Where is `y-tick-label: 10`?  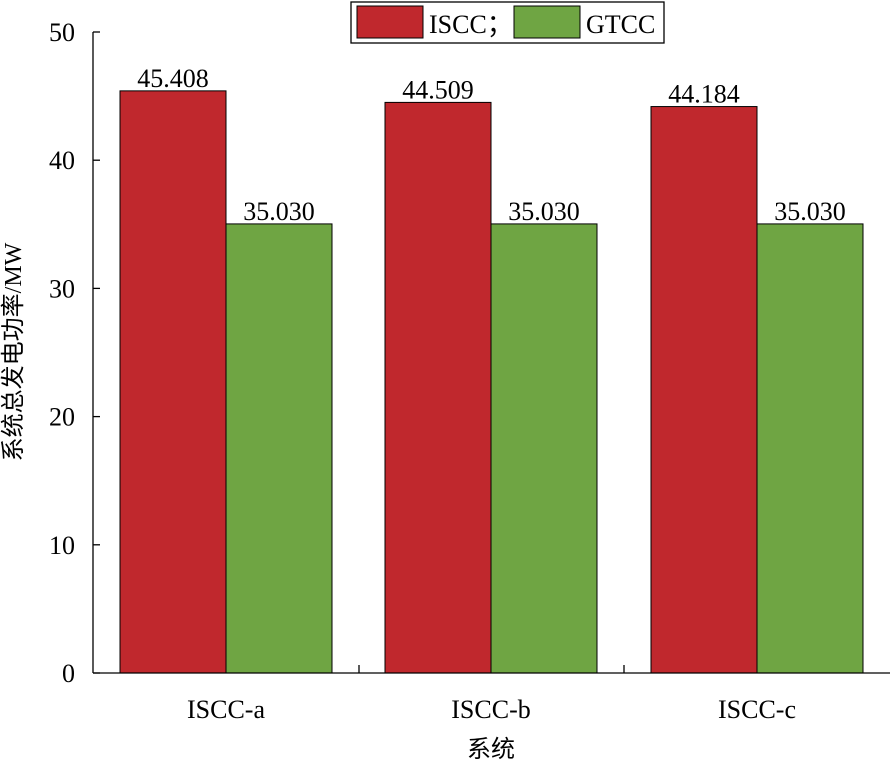
y-tick-label: 10 is located at coordinates (62, 545).